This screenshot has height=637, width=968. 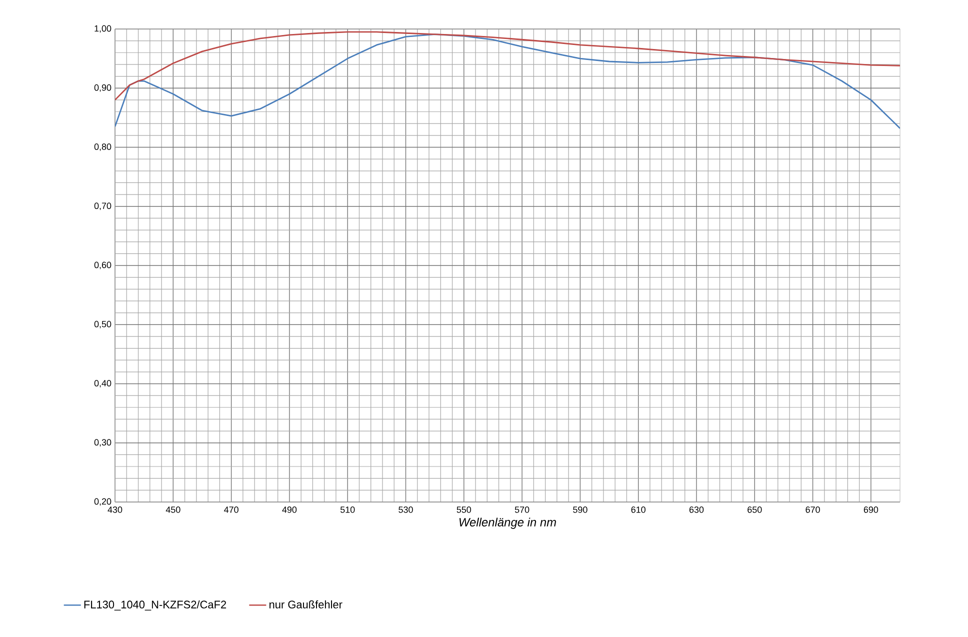 I want to click on legend-label: FL130_1040_N-KZFS2/CaF2, so click(x=155, y=605).